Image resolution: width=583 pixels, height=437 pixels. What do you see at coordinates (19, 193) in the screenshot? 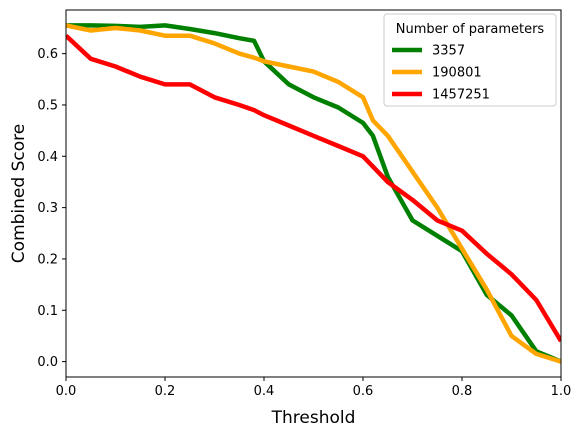
I see `y-axis-label: Combined Score` at bounding box center [19, 193].